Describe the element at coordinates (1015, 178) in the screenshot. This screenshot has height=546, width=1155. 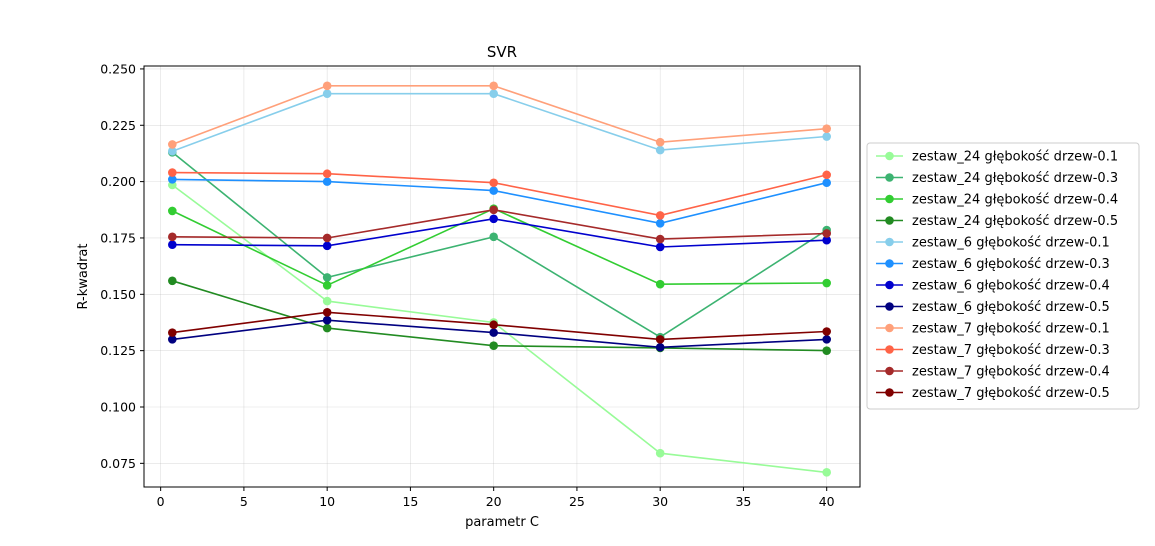
I see `legend-label: zestaw_24 głębokość drzew-0.3` at that location.